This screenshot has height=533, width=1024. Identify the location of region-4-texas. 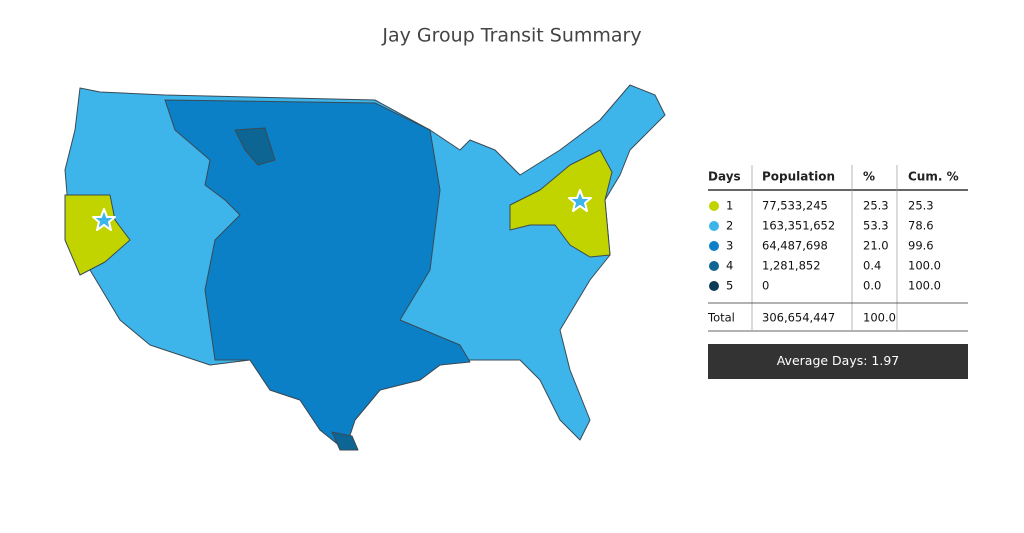
(345, 441).